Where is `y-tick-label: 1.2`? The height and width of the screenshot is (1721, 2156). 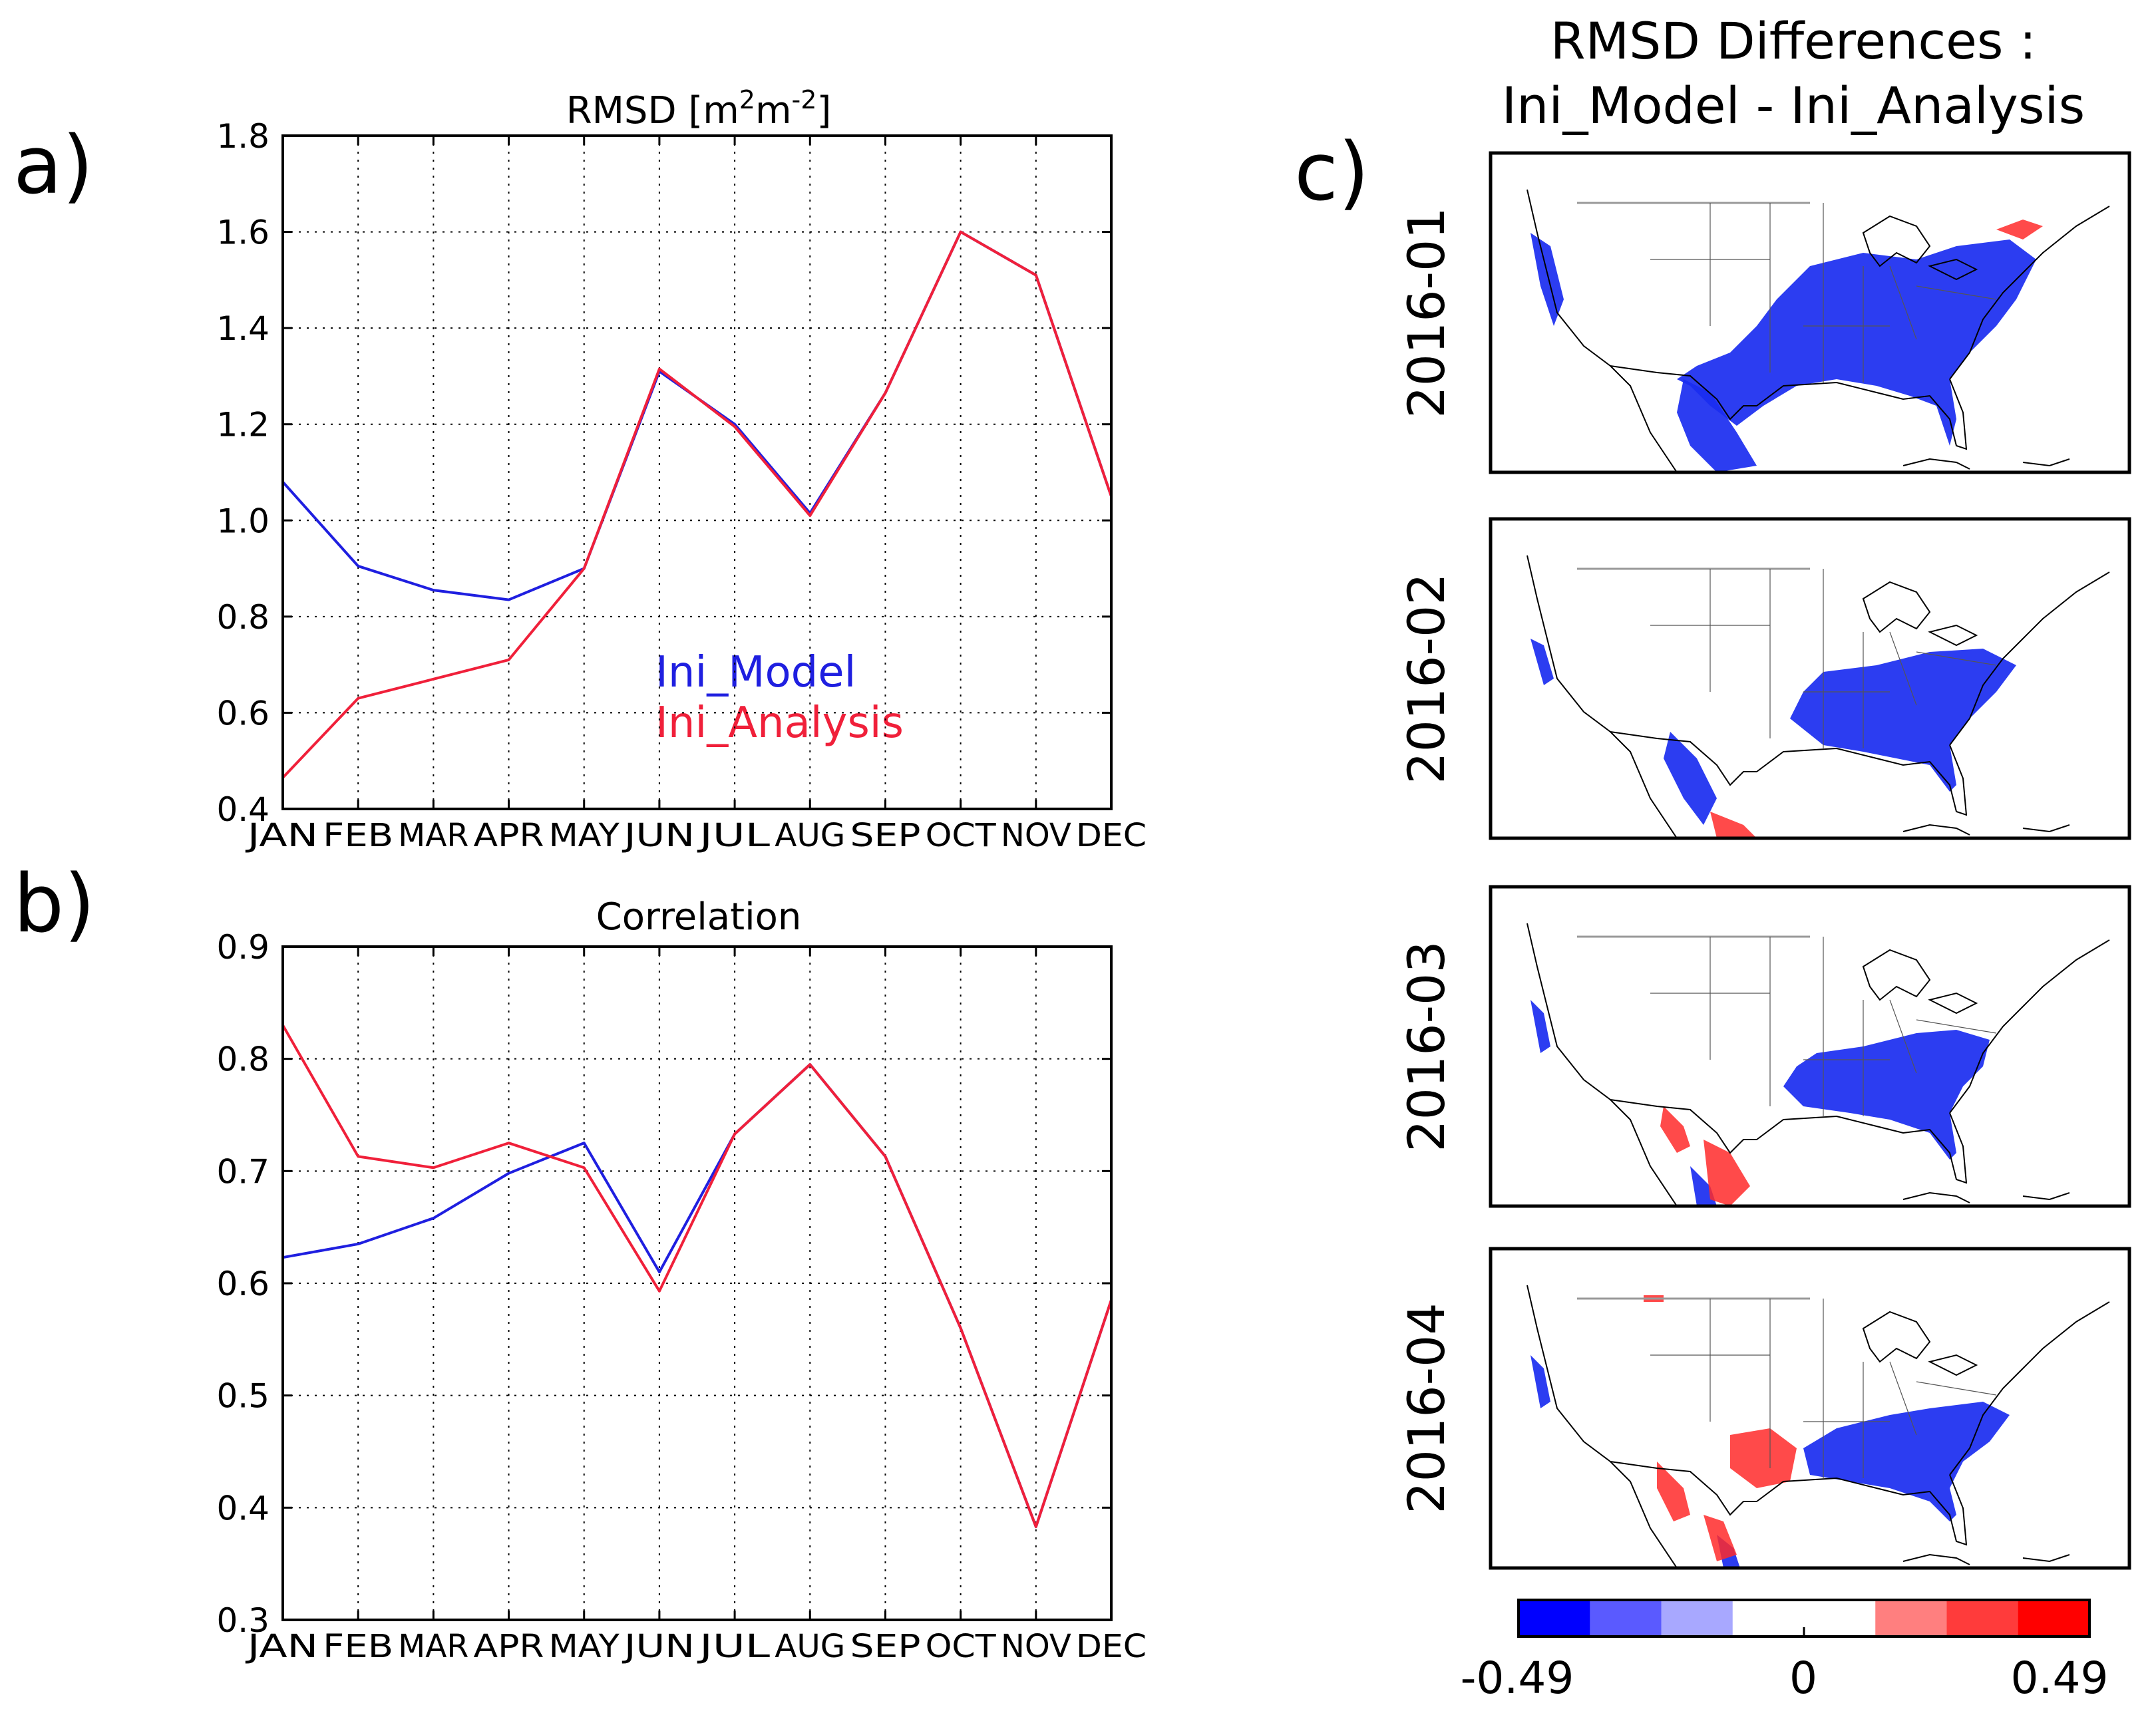
y-tick-label: 1.2 is located at coordinates (243, 425).